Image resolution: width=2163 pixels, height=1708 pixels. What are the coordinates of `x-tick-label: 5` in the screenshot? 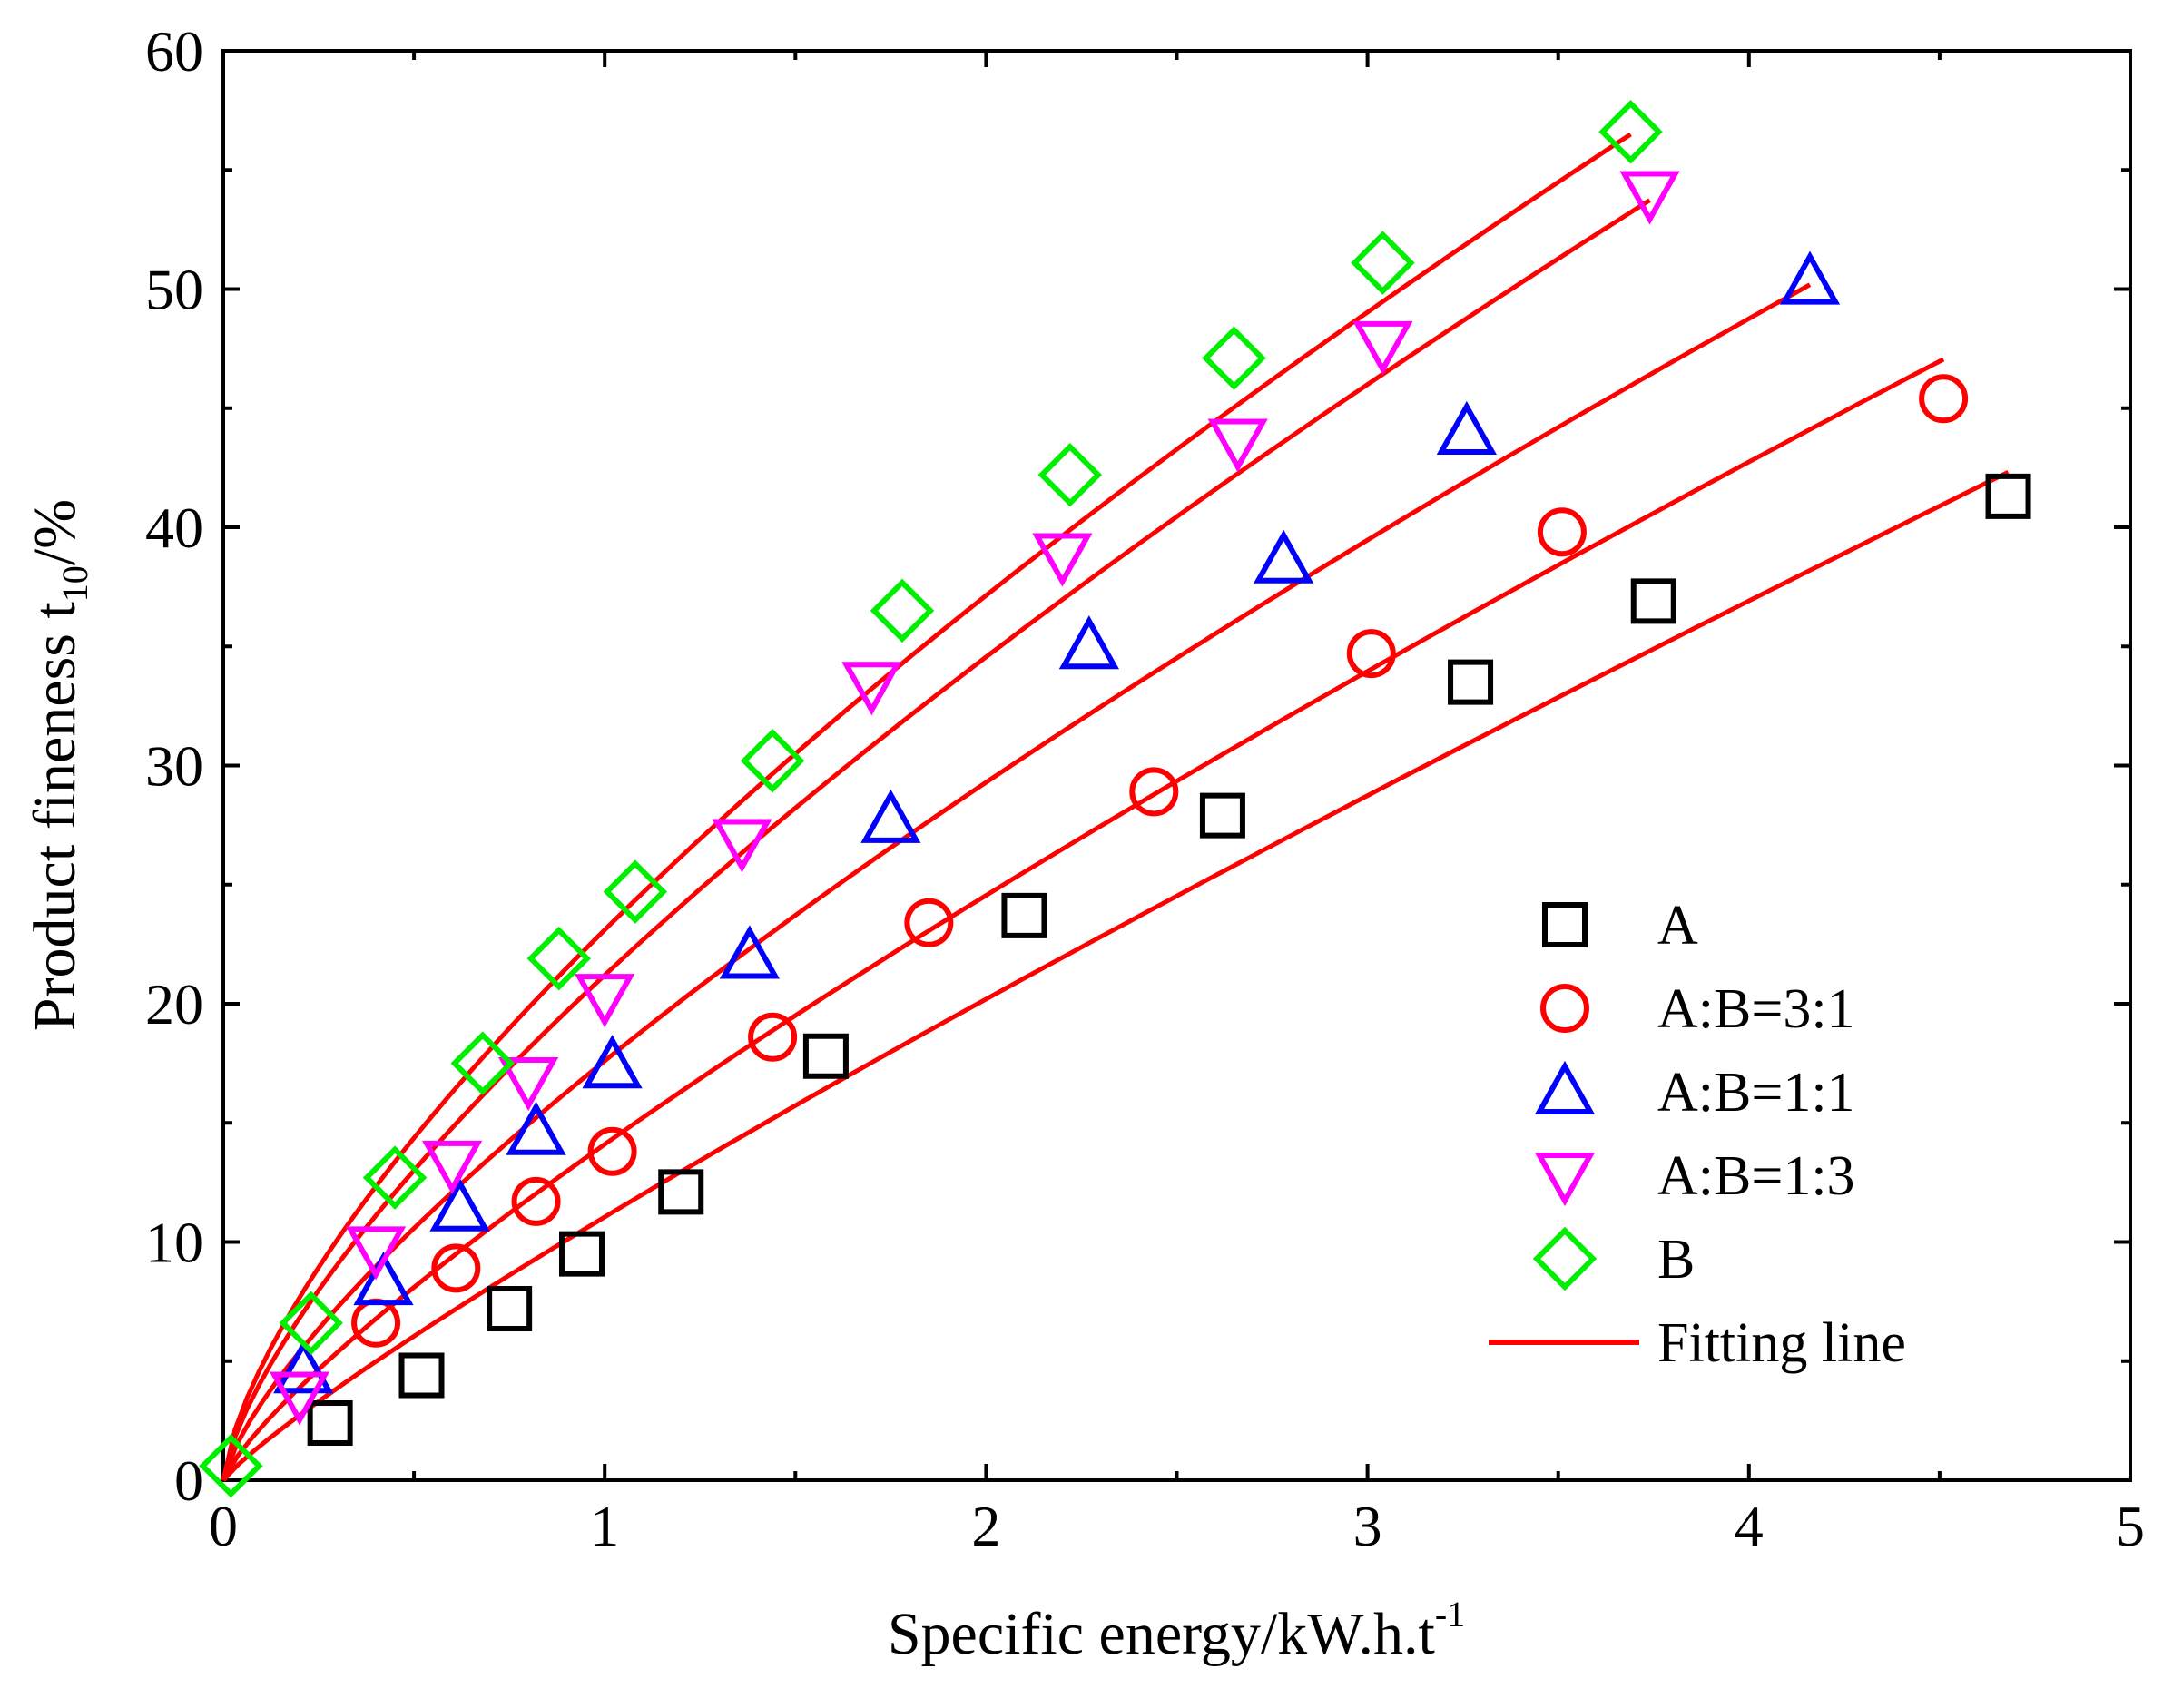 It's located at (2130, 1526).